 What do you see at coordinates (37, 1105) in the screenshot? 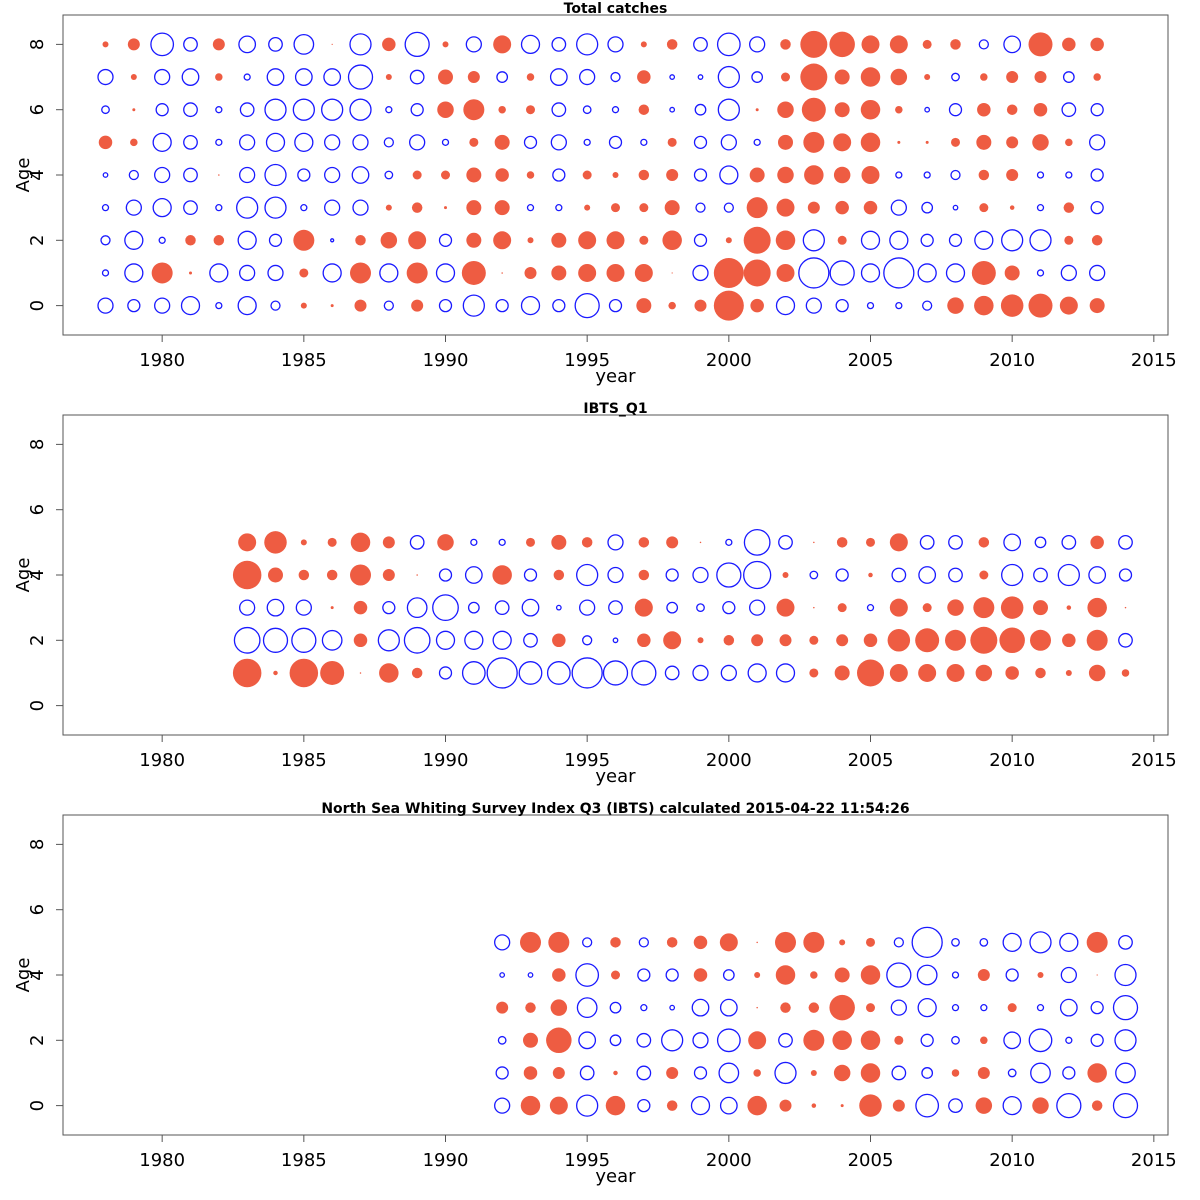
I see `y-tick-label: 0` at bounding box center [37, 1105].